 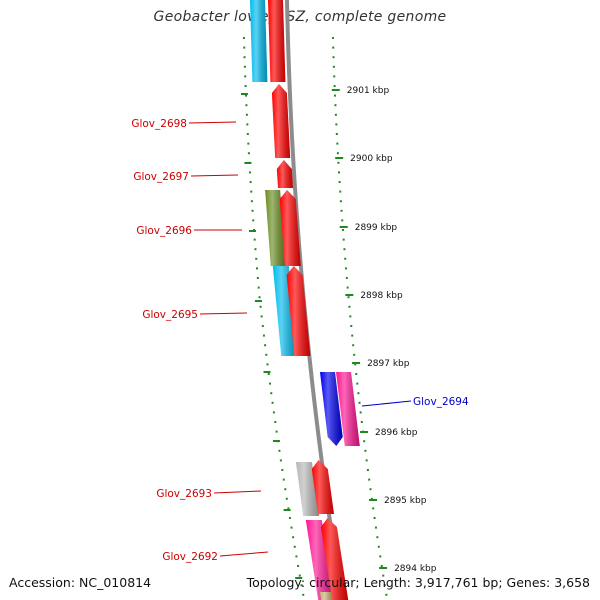 I want to click on kbp-label: 2895 kbp, so click(x=405, y=501).